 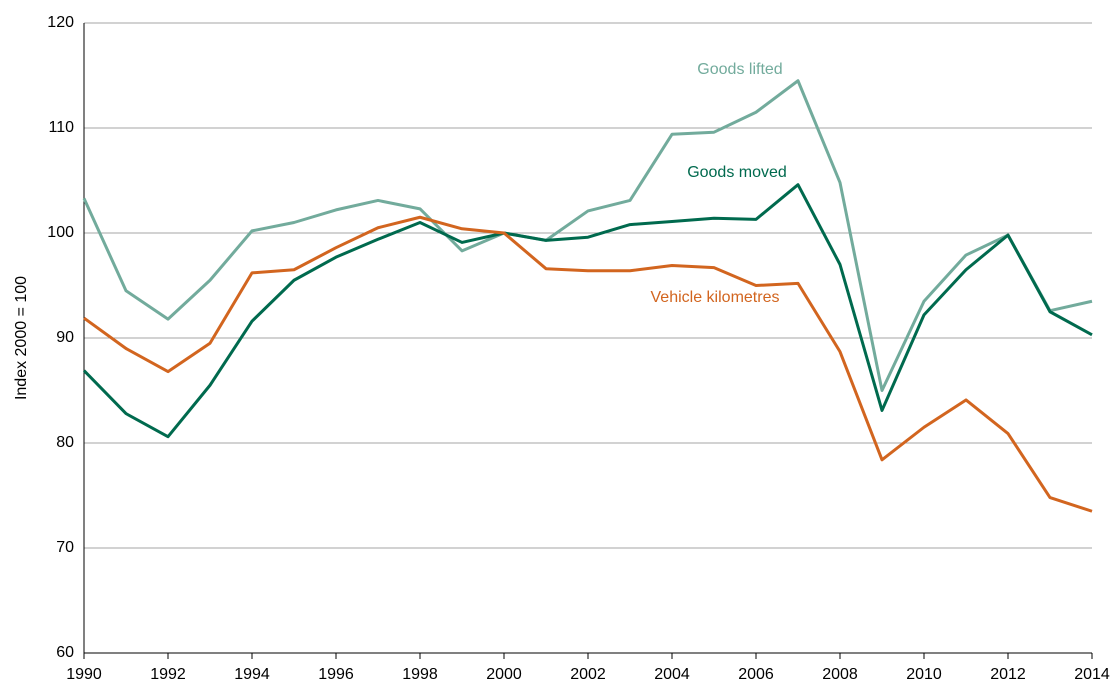 What do you see at coordinates (252, 674) in the screenshot?
I see `x-tick-label: 1994` at bounding box center [252, 674].